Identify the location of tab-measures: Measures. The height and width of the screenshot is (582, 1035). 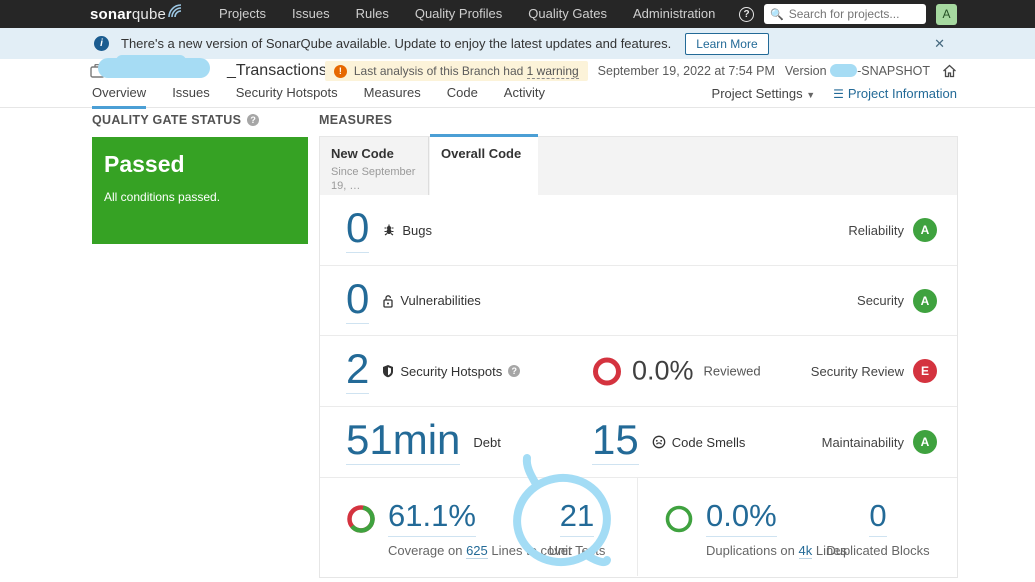
(392, 92).